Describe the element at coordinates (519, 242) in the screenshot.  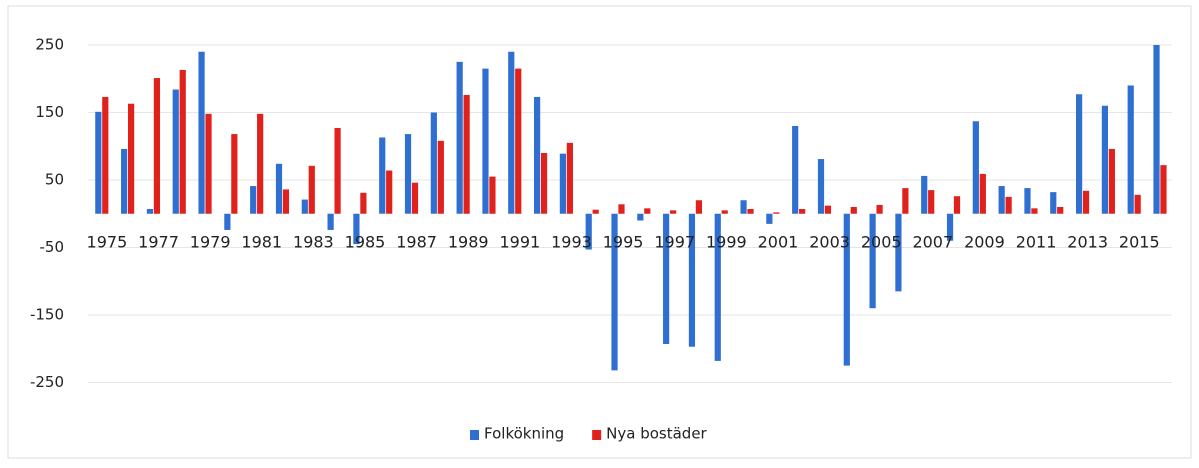
I see `x-tick-label: 1991` at that location.